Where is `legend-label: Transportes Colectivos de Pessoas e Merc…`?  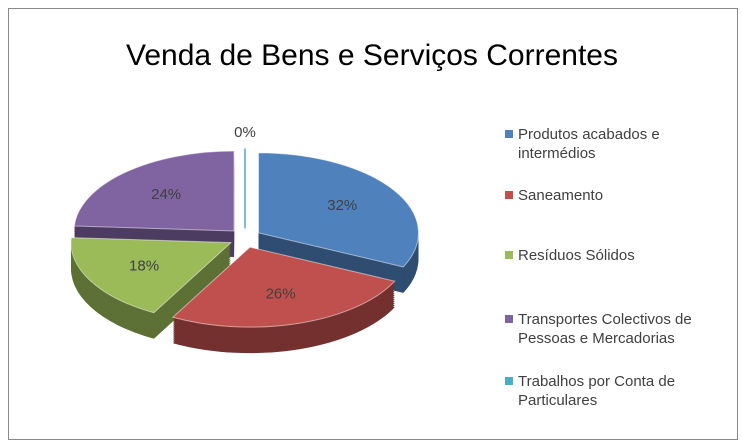
legend-label: Transportes Colectivos de Pessoas e Merc… is located at coordinates (605, 329).